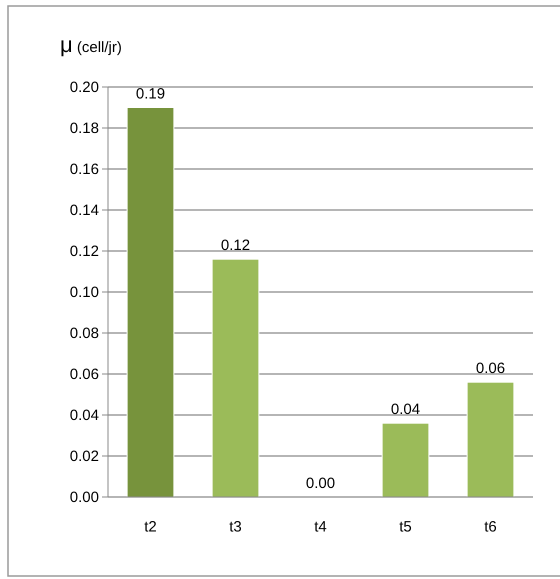  Describe the element at coordinates (84, 251) in the screenshot. I see `y-tick-label: 0.12` at that location.